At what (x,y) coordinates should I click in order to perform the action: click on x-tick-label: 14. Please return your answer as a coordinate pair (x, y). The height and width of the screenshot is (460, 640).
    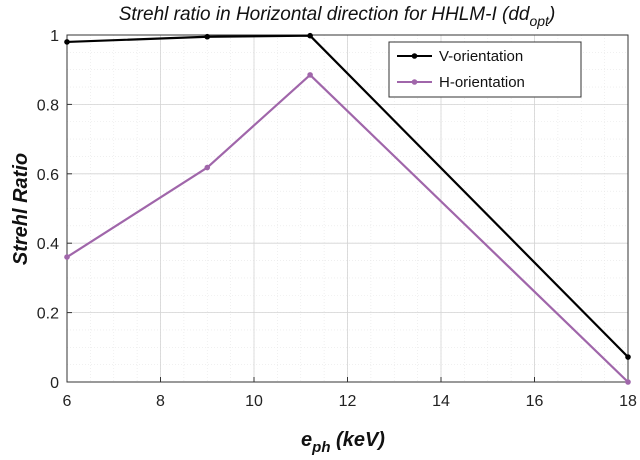
    Looking at the image, I should click on (441, 401).